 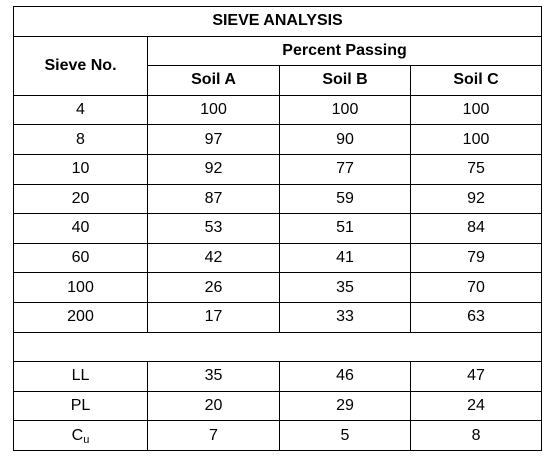 What do you see at coordinates (80, 65) in the screenshot?
I see `sieve-no-header: Sieve No.` at bounding box center [80, 65].